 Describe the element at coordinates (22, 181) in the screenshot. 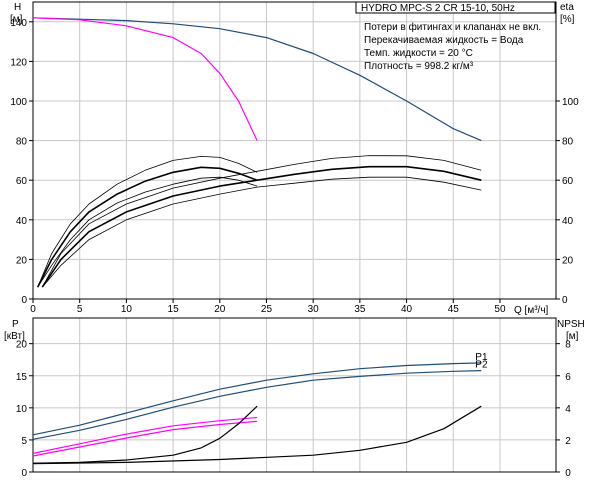

I see `left-tick-label: 60` at that location.